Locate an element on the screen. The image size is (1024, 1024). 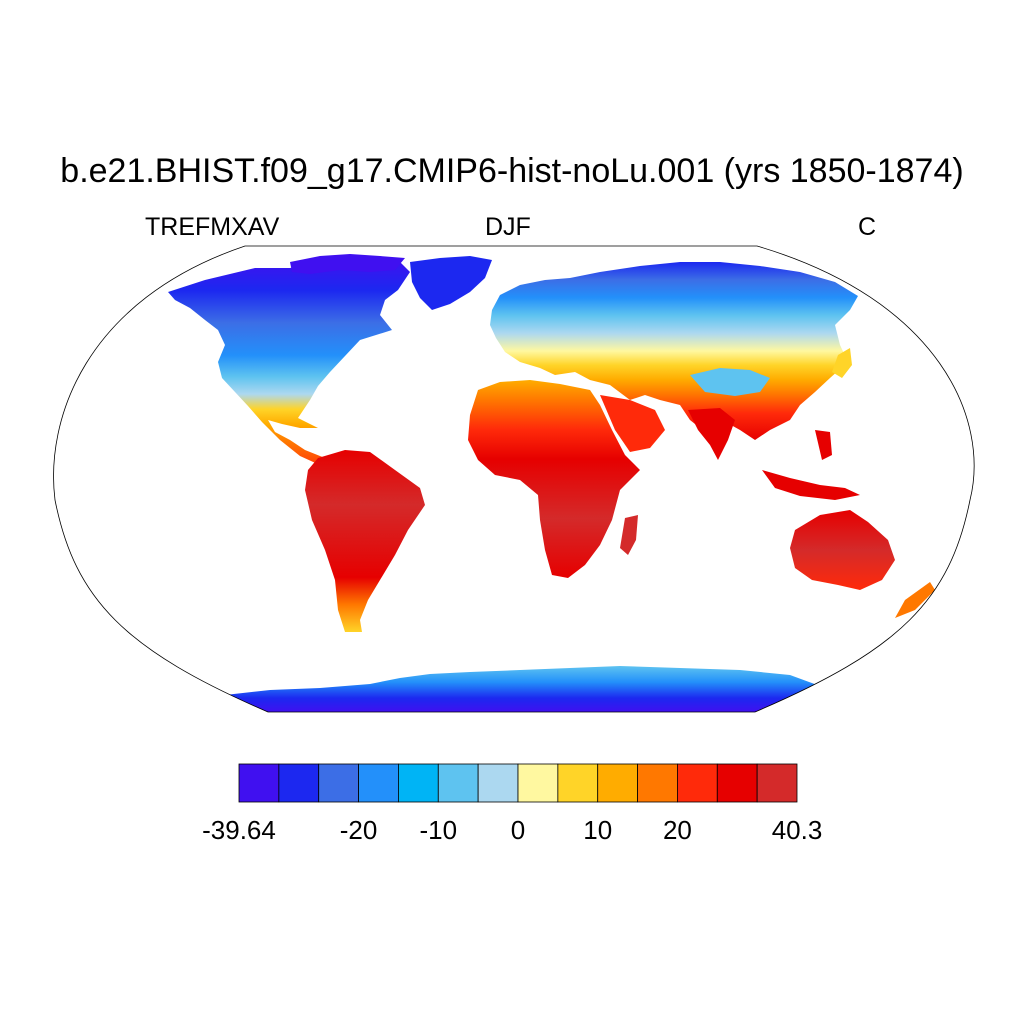
eurasia is located at coordinates (674, 351).